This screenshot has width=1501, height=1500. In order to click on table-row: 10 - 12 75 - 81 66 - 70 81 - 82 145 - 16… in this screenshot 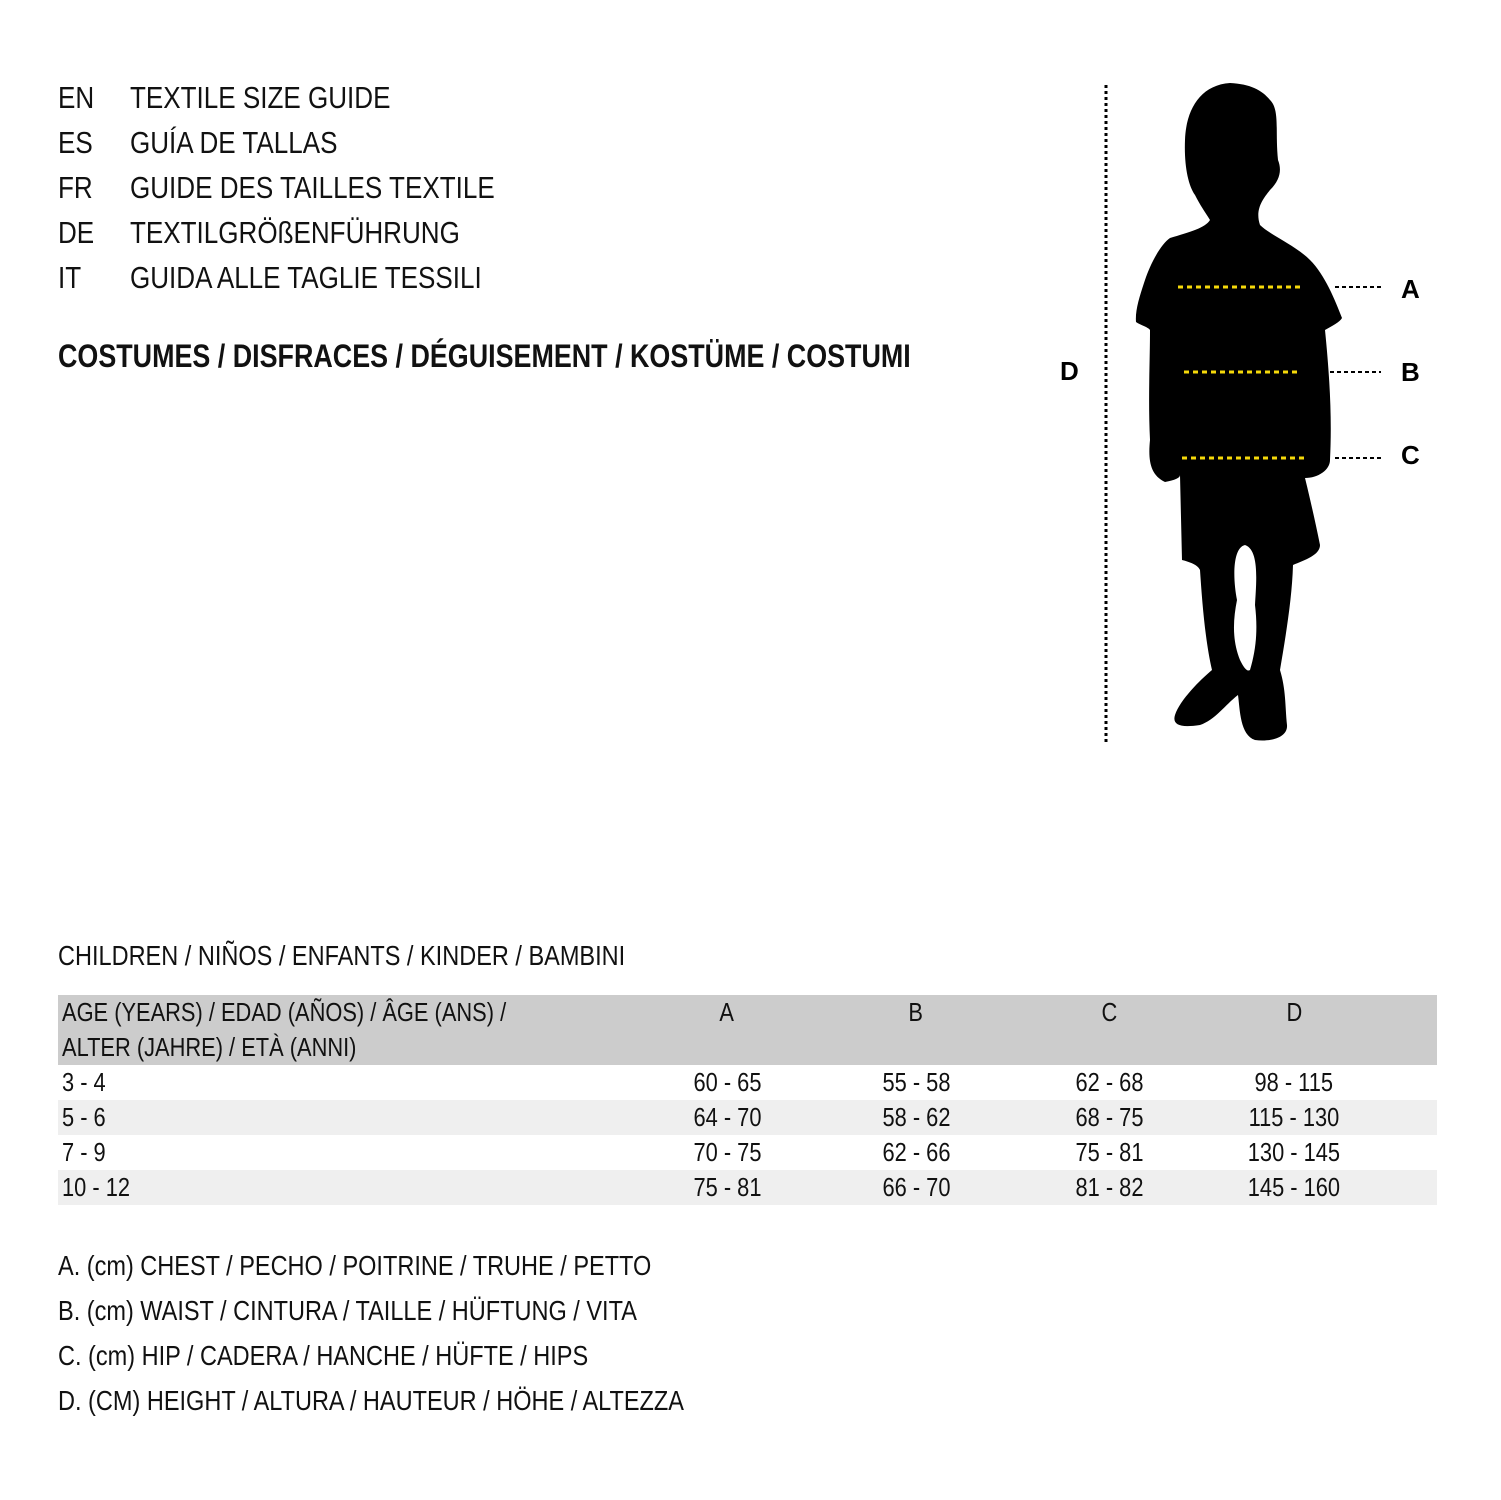, I will do `click(747, 1187)`.